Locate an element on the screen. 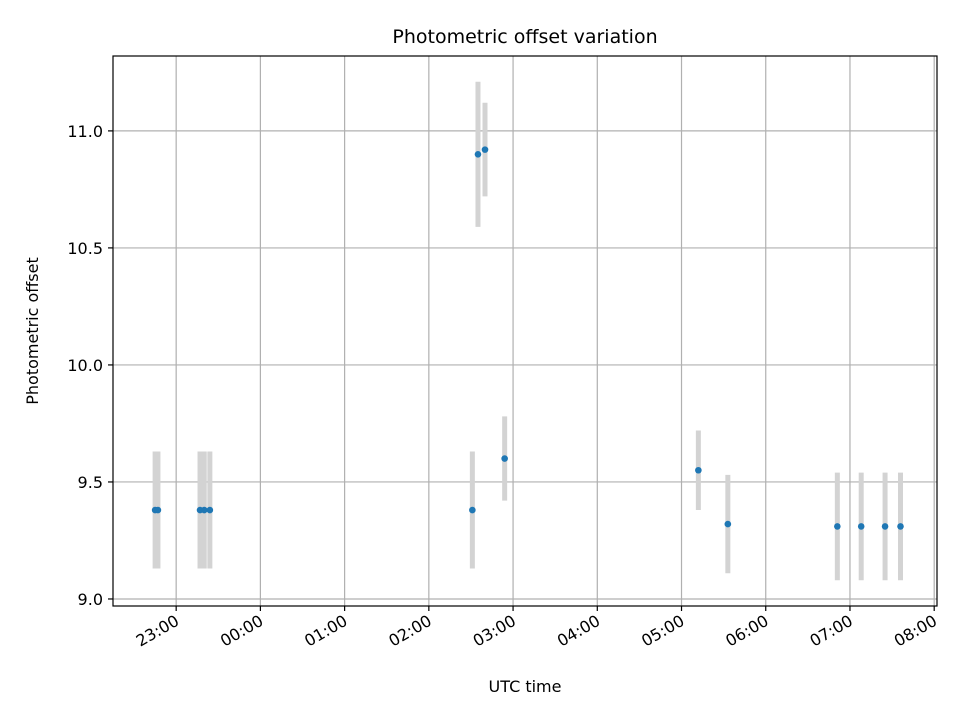 The image size is (960, 720). y-tick-label: 11.0 is located at coordinates (85, 131).